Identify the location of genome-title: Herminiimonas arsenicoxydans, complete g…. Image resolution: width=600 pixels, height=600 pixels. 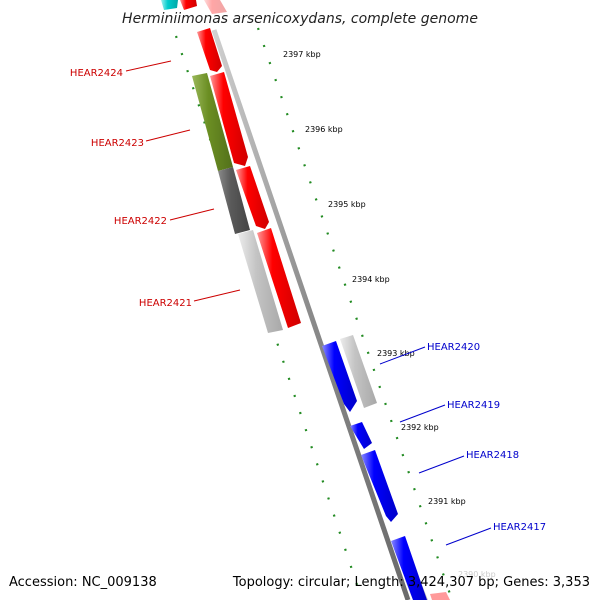
(300, 19).